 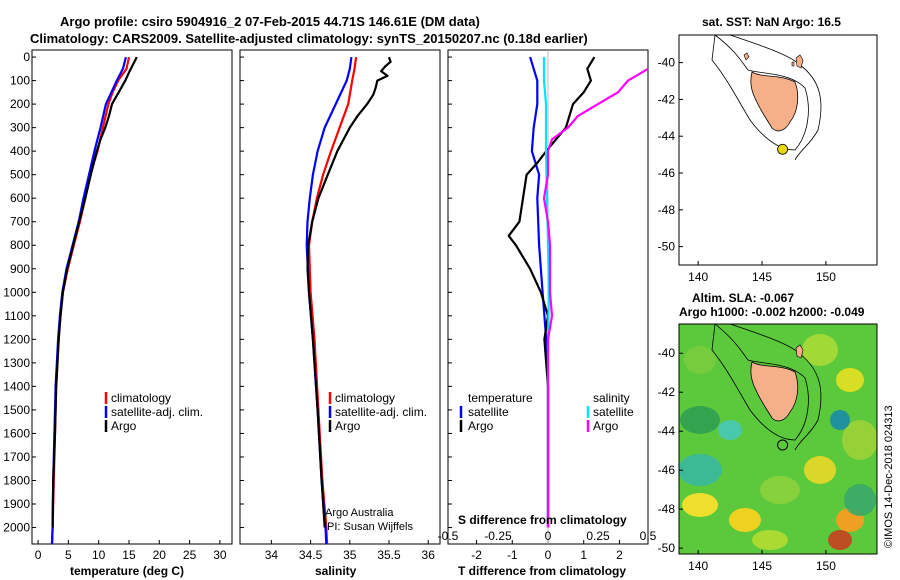 I want to click on depth-tick-label: 1900, so click(x=16, y=504).